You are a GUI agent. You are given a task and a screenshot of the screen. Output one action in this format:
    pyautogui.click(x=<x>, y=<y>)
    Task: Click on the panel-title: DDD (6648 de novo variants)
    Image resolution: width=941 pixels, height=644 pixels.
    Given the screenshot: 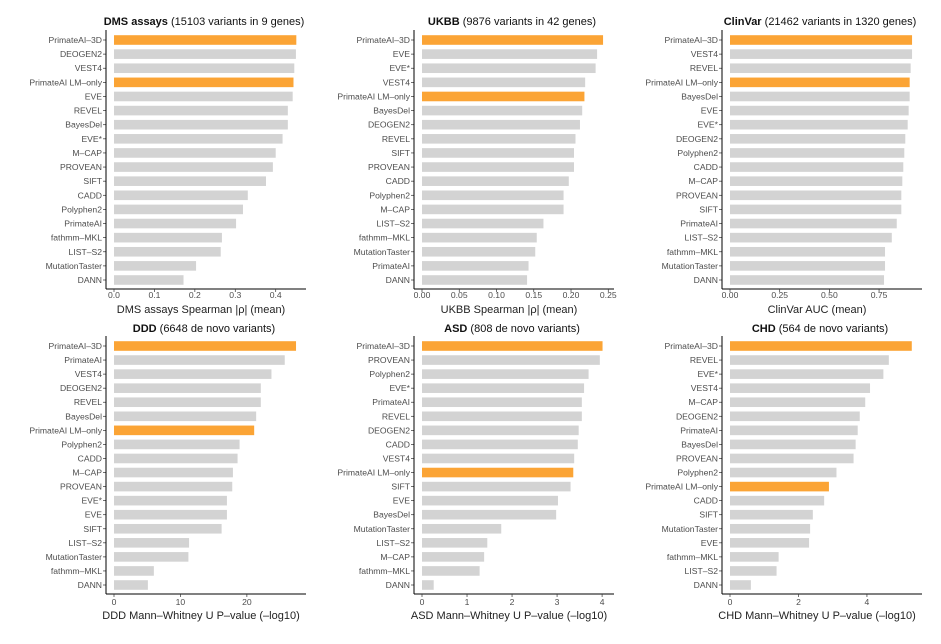 What is the action you would take?
    pyautogui.click(x=204, y=329)
    